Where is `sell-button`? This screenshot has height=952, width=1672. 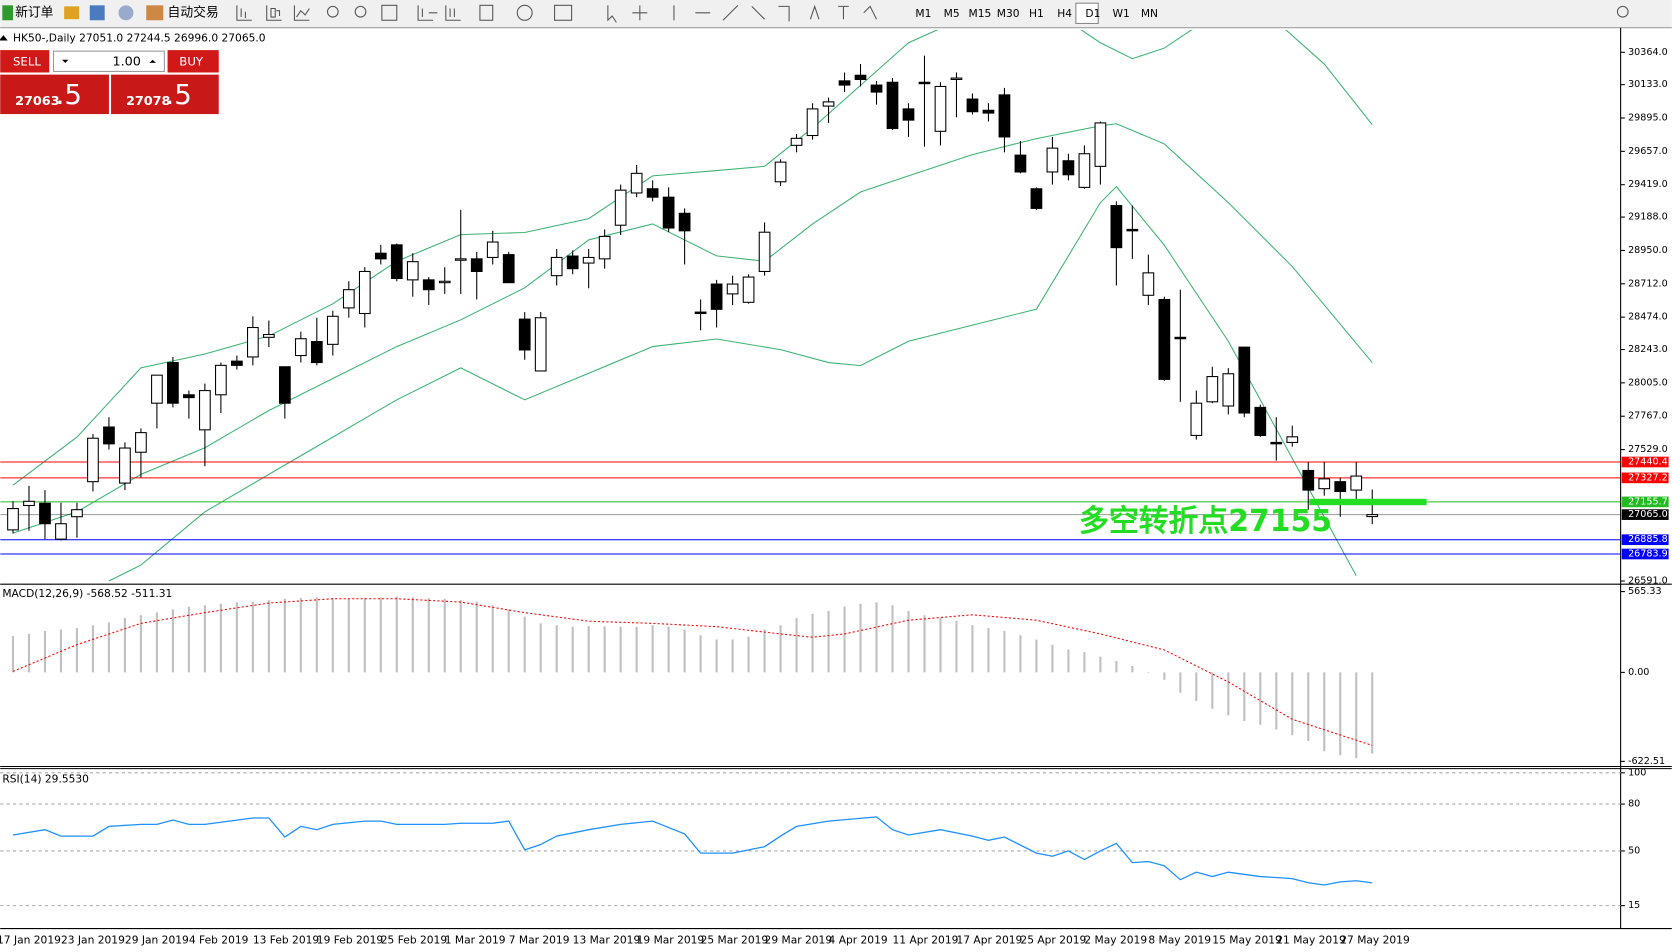
sell-button is located at coordinates (25, 61).